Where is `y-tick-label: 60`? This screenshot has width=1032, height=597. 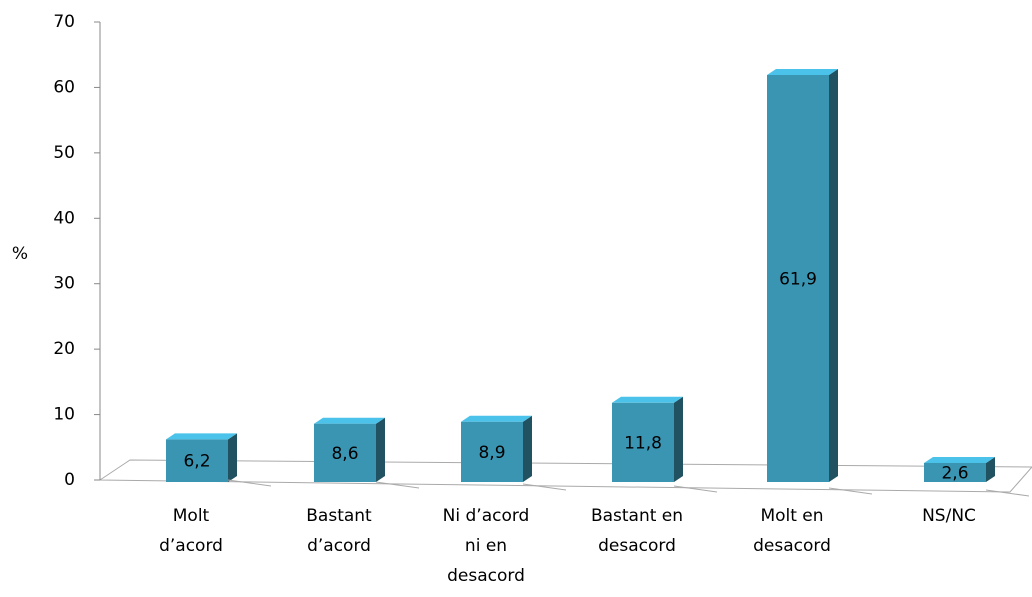 y-tick-label: 60 is located at coordinates (64, 87).